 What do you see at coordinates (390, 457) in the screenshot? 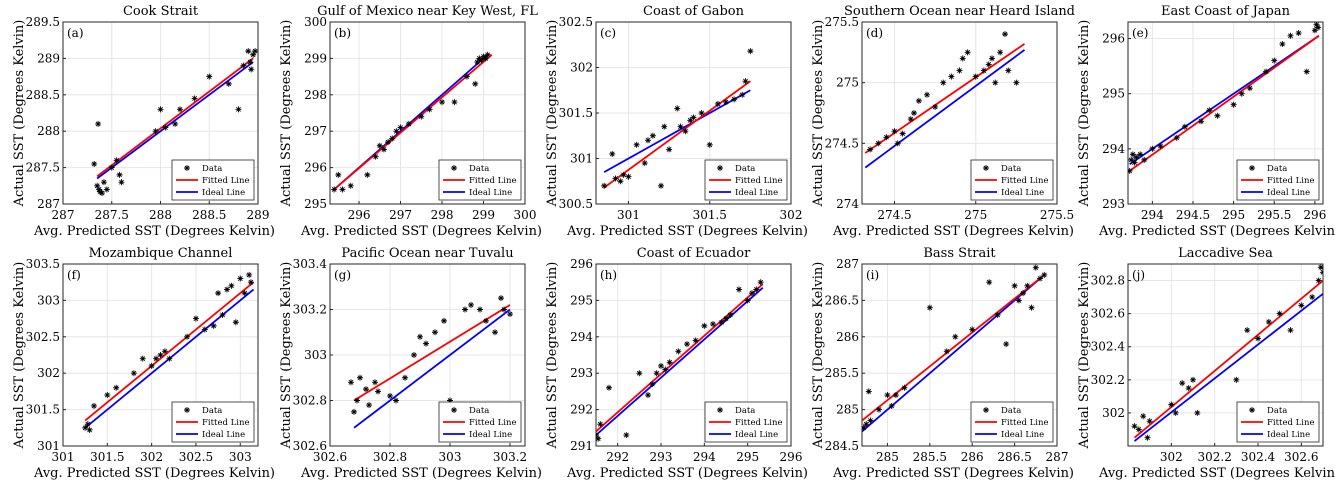
I see `x-tick-label: 302.8` at bounding box center [390, 457].